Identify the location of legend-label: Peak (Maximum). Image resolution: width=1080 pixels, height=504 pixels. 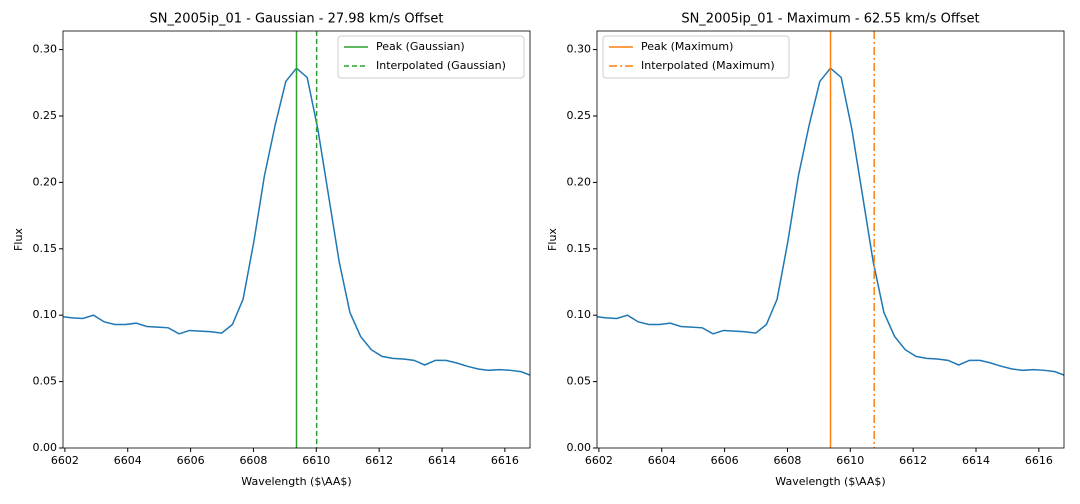
(687, 46).